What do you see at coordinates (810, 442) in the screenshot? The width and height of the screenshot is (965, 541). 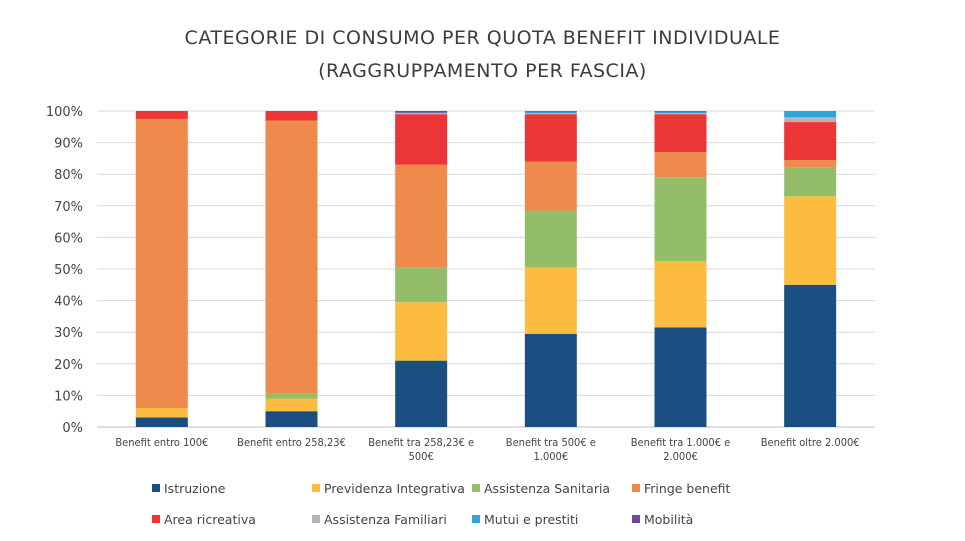 I see `x-category-label: Benefit oltre 2.000€` at bounding box center [810, 442].